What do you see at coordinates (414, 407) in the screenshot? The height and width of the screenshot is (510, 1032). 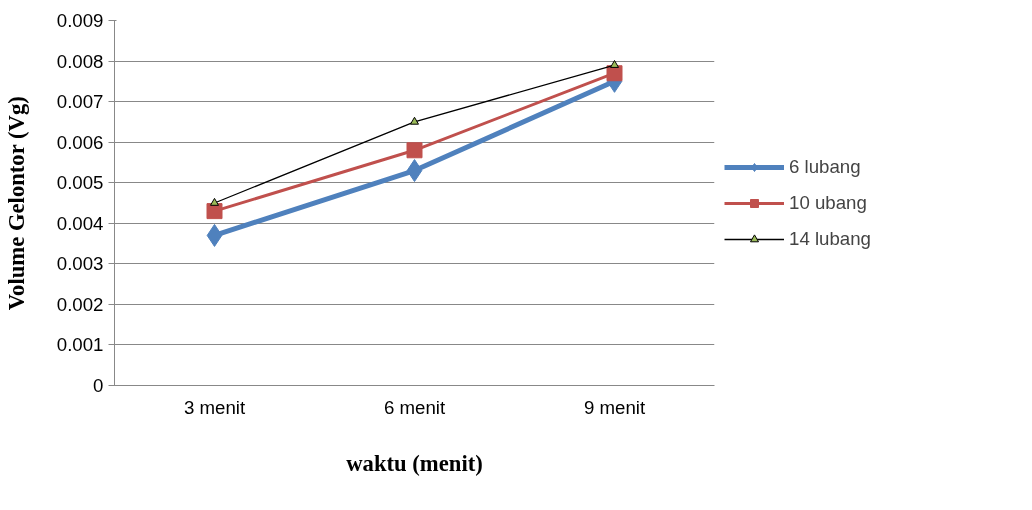 I see `x-tick-label: 6 menit` at bounding box center [414, 407].